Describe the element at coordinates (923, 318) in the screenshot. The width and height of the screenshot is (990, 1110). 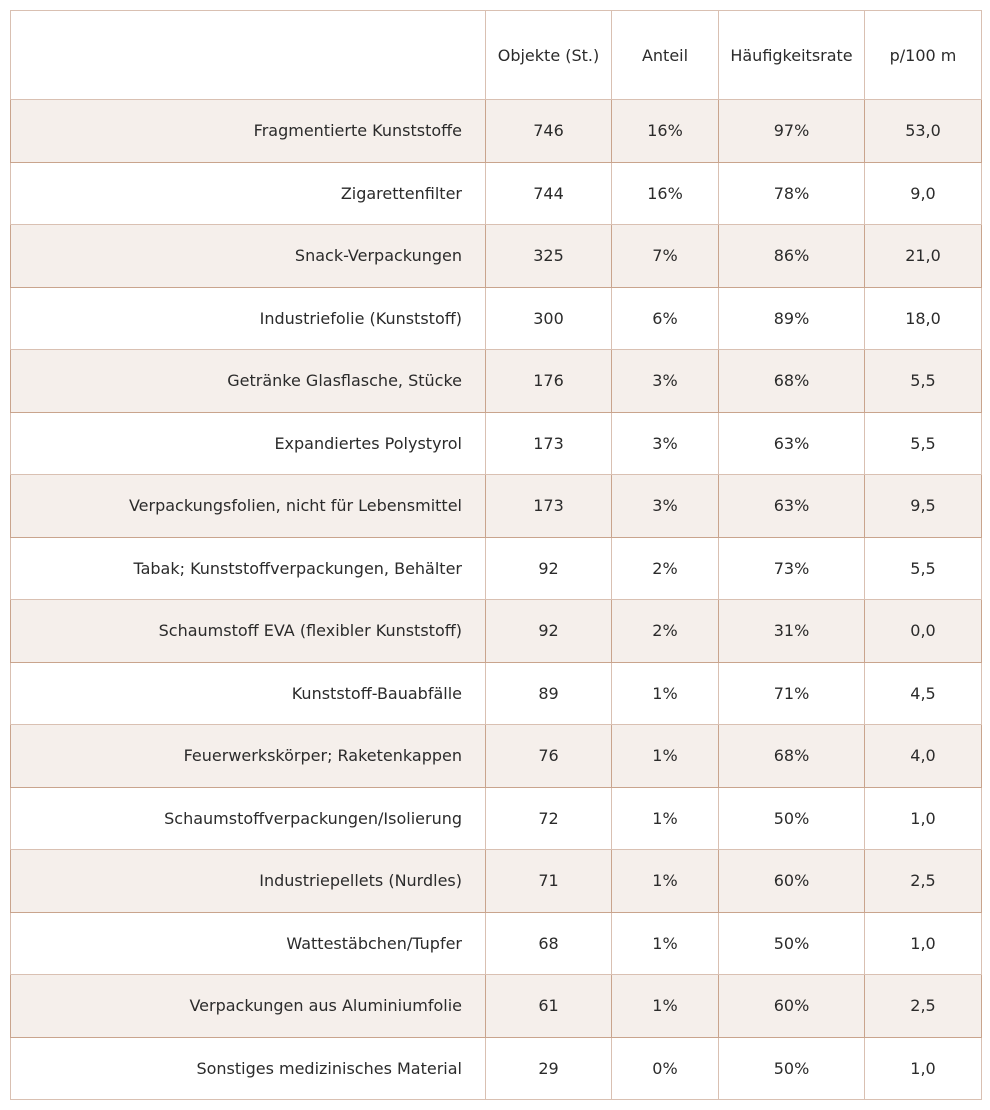
I see `per-100m-cell: 18,0` at that location.